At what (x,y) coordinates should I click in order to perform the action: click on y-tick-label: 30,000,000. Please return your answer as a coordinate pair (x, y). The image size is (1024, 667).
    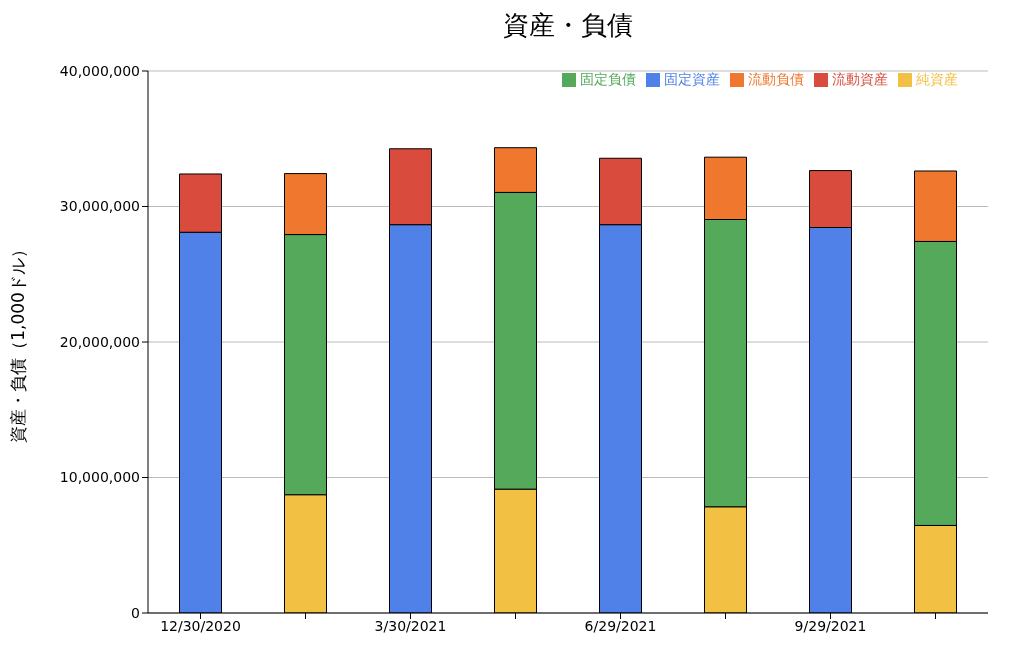
    Looking at the image, I should click on (99, 206).